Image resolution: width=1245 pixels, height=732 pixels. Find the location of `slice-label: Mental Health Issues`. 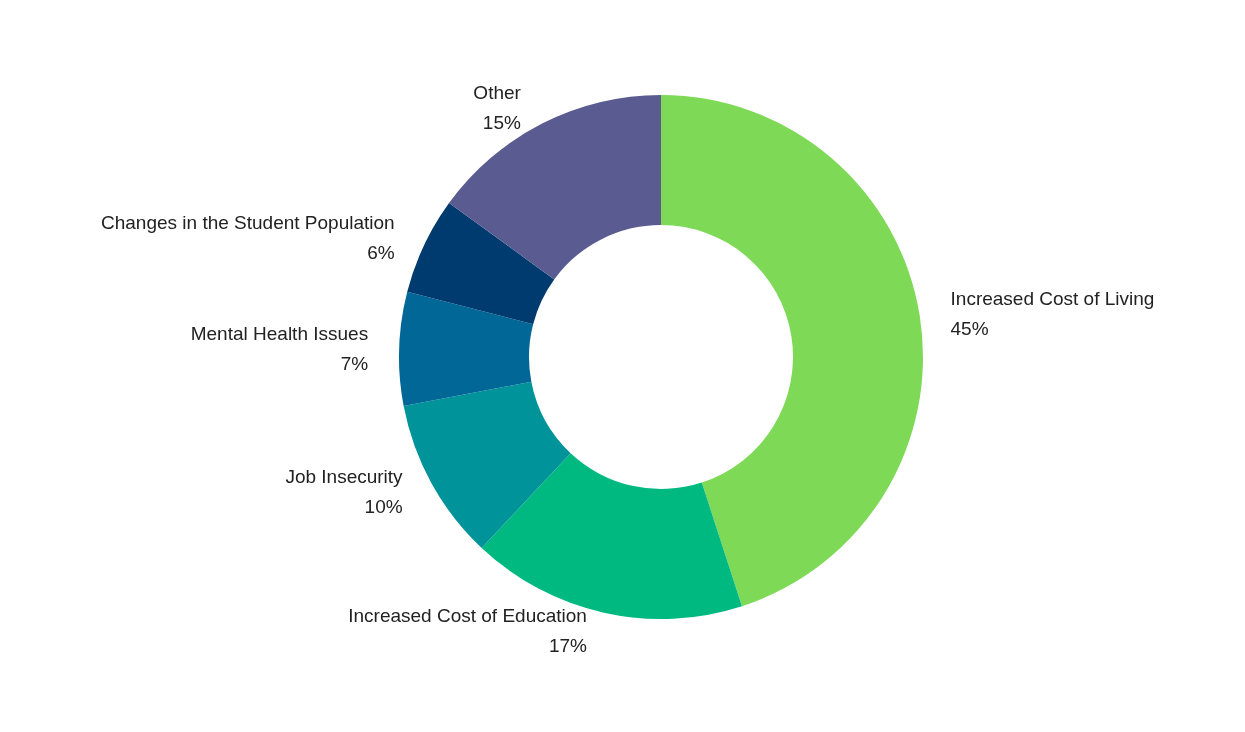

slice-label: Mental Health Issues is located at coordinates (279, 333).